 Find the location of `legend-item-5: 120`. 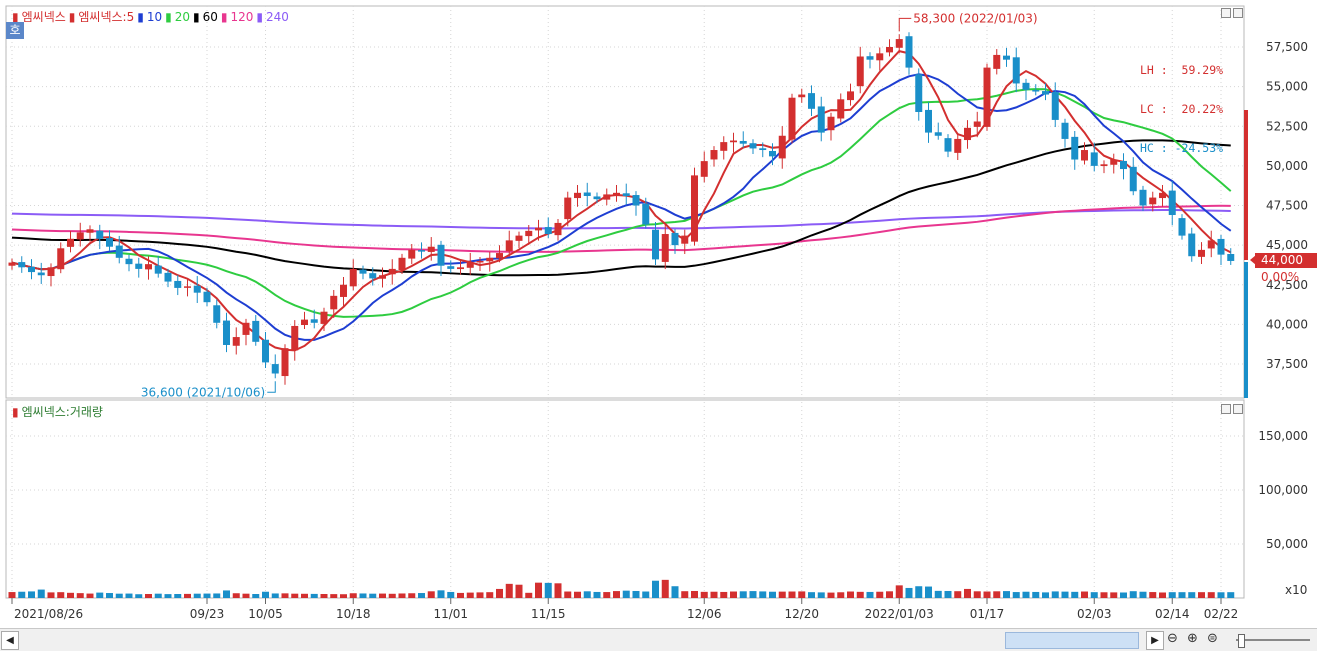

legend-item-5: 120 is located at coordinates (242, 17).